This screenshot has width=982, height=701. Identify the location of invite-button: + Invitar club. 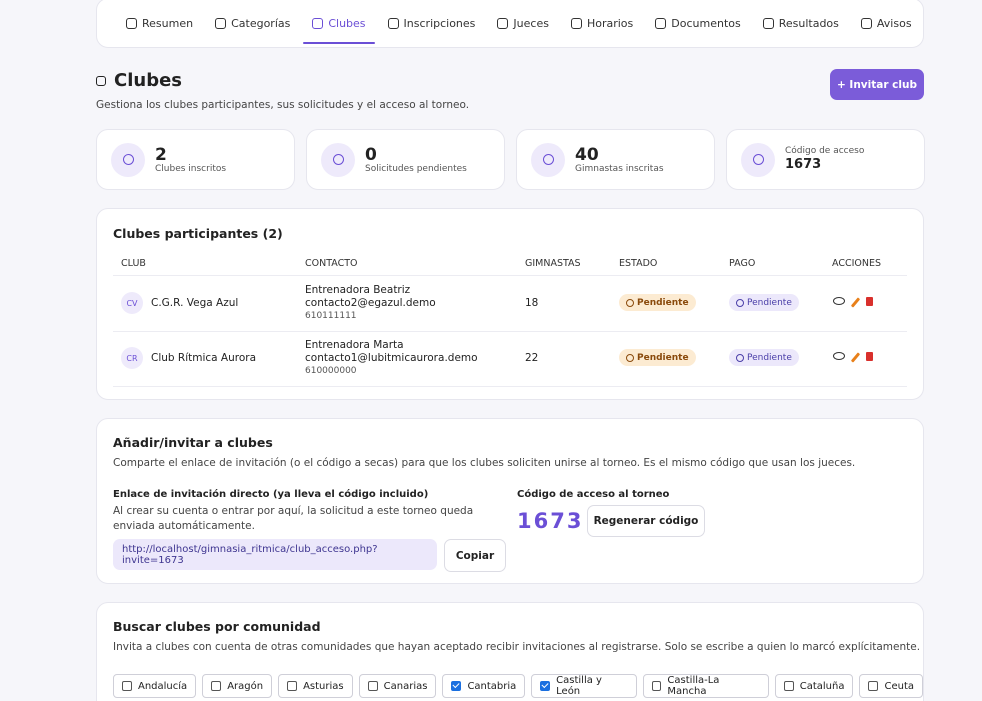
(877, 84).